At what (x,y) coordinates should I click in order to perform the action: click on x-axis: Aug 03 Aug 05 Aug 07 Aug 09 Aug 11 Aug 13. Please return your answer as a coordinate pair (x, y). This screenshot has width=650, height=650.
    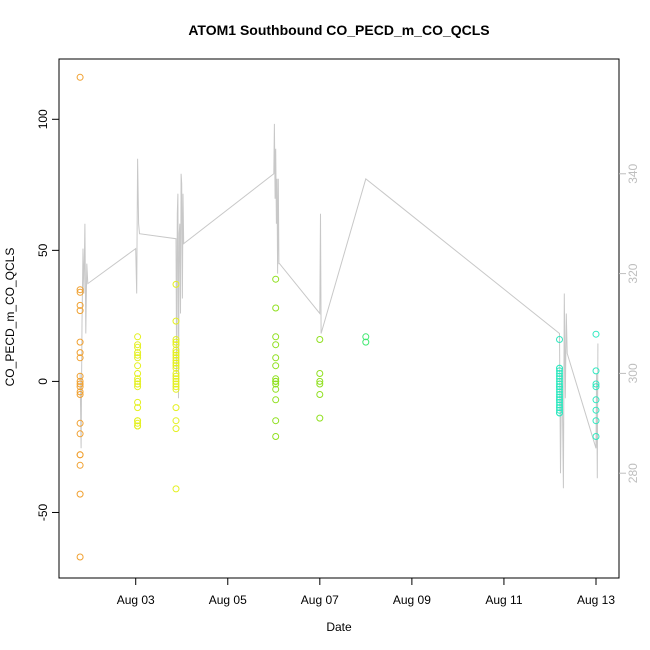
    Looking at the image, I should click on (366, 592).